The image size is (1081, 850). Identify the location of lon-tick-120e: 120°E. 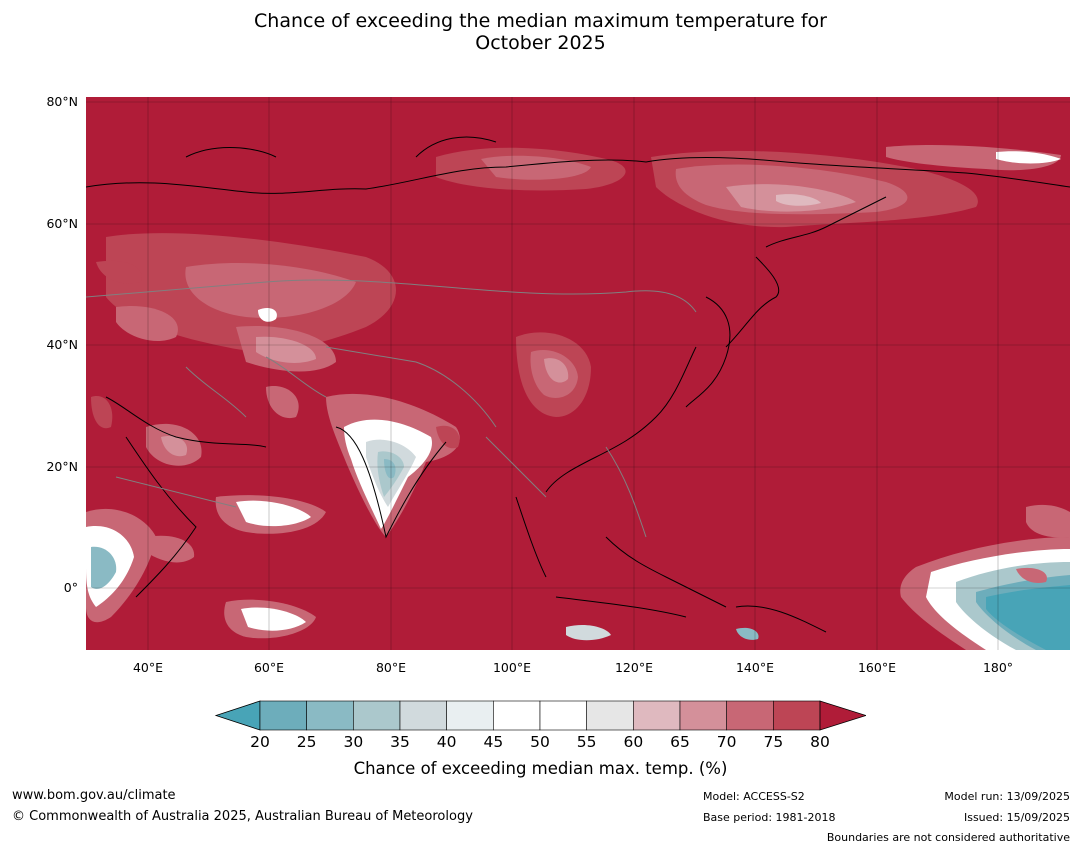
(633, 667).